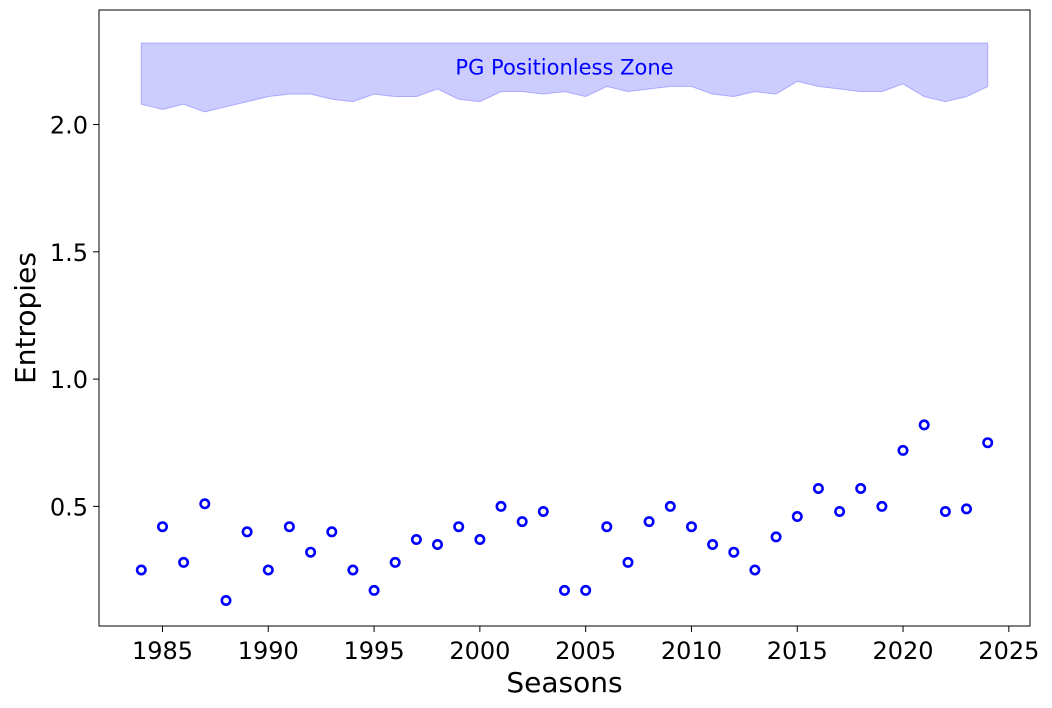  I want to click on band-label: PG Positionless Zone, so click(564, 68).